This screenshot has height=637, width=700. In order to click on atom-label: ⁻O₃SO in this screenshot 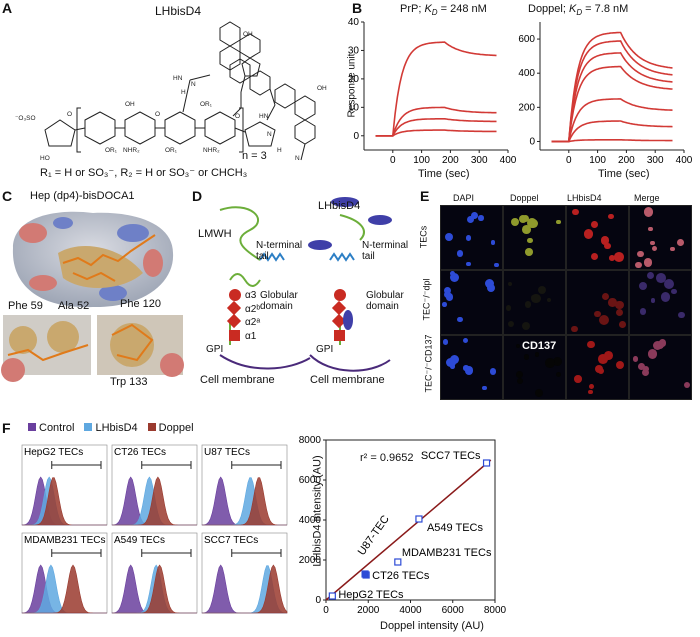, I will do `click(25, 118)`.